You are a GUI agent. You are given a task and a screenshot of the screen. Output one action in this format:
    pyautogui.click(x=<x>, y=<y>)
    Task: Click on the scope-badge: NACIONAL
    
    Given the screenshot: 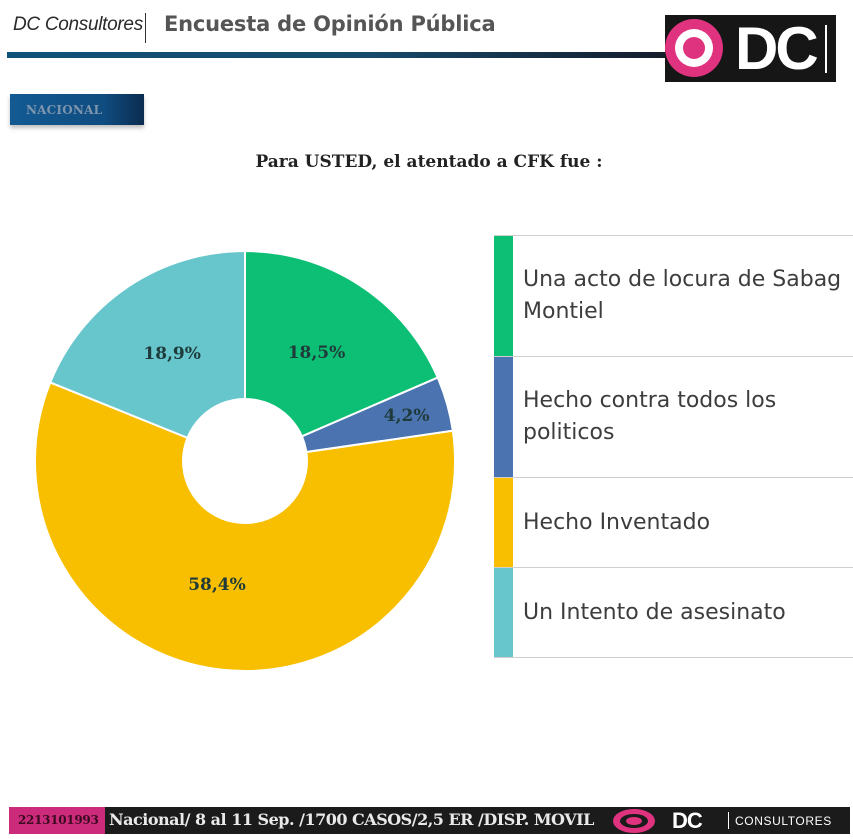 What is the action you would take?
    pyautogui.click(x=77, y=109)
    